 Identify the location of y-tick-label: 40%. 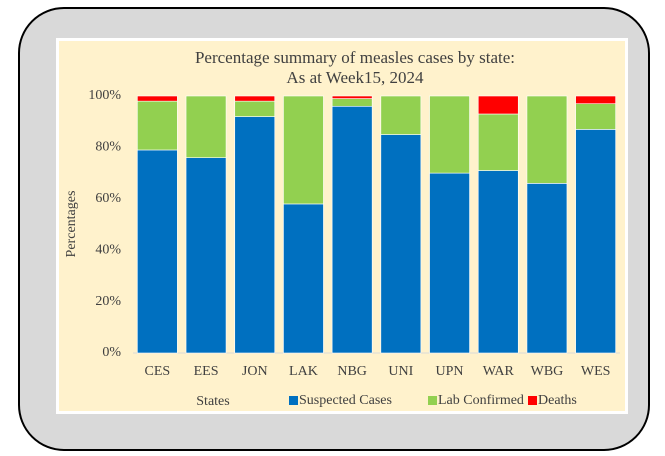
(108, 249).